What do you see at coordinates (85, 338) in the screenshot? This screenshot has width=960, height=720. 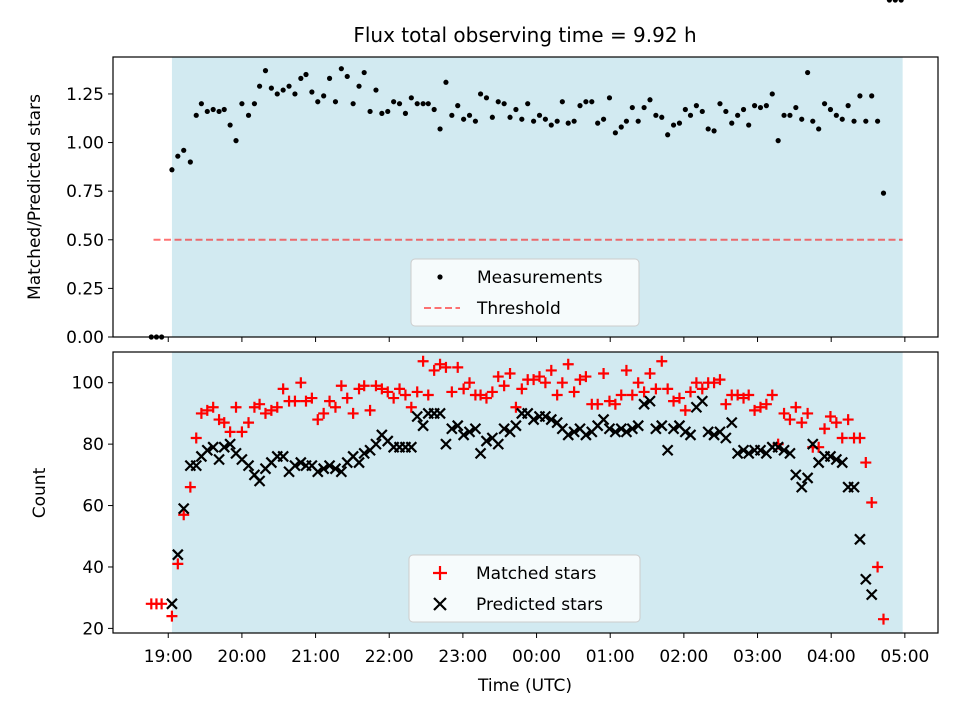 I see `top-y-tick-label: 0.00` at bounding box center [85, 338].